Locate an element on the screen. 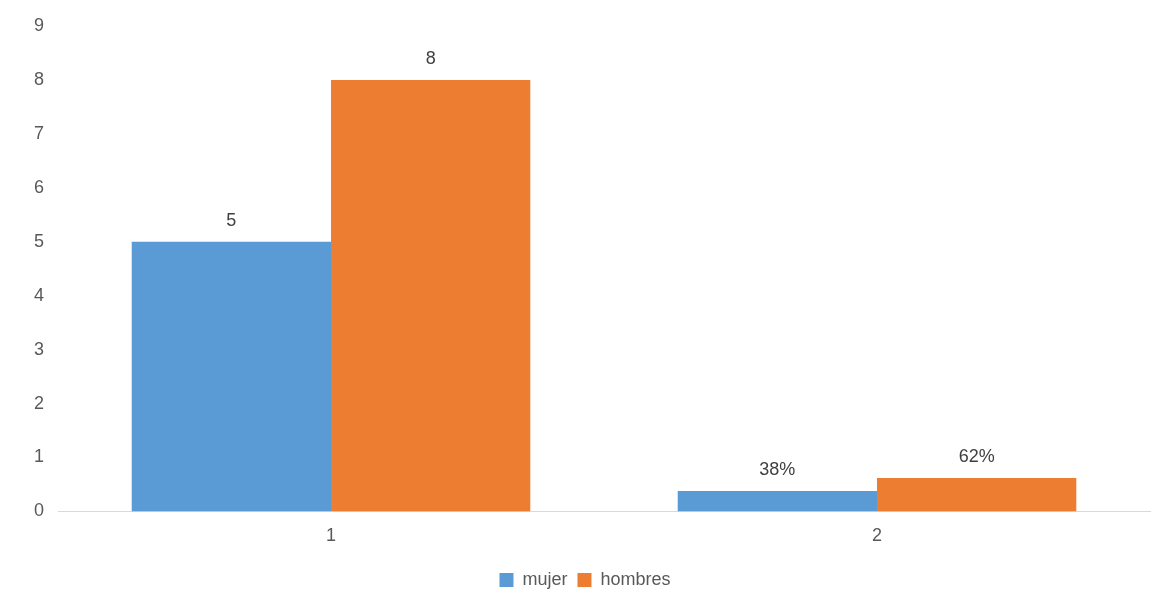 This screenshot has width=1168, height=609. y-tick-label: 0 is located at coordinates (39, 510).